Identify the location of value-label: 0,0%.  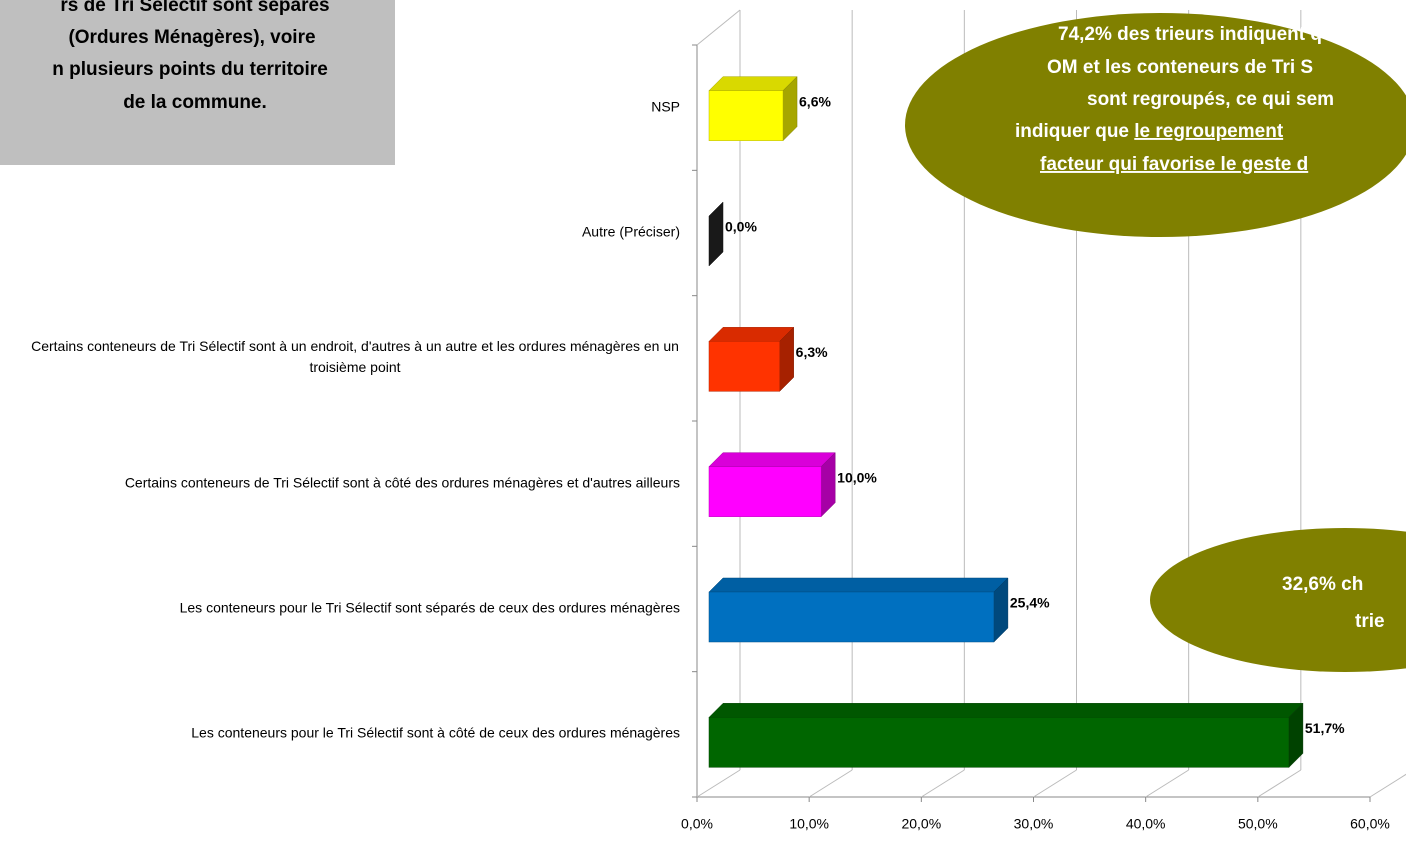
(741, 227).